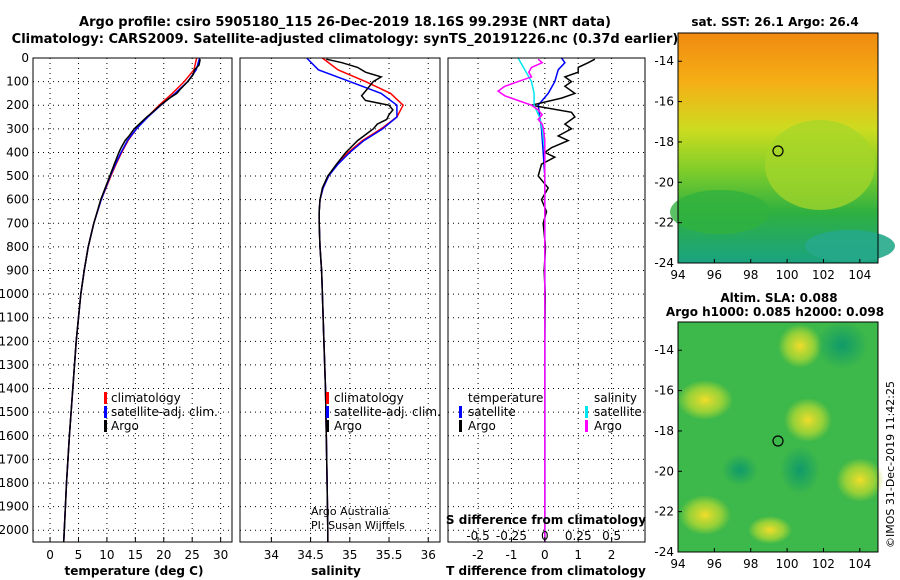 The height and width of the screenshot is (580, 900). Describe the element at coordinates (545, 536) in the screenshot. I see `s-diff-tick-label: 0` at that location.